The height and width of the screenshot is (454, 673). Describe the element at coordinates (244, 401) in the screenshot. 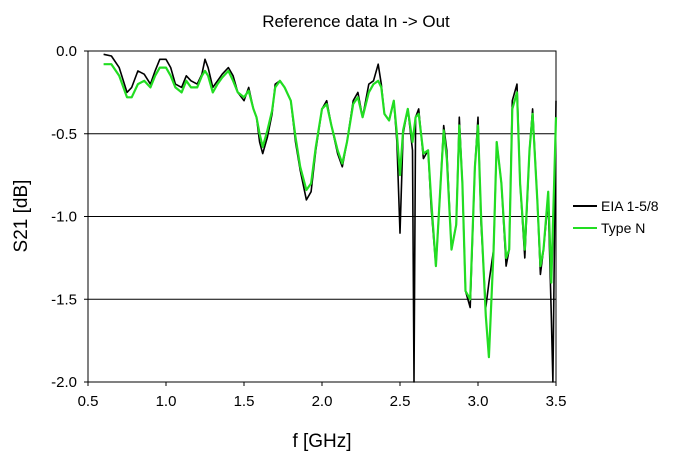

I see `x-tick-label: 1.5` at that location.